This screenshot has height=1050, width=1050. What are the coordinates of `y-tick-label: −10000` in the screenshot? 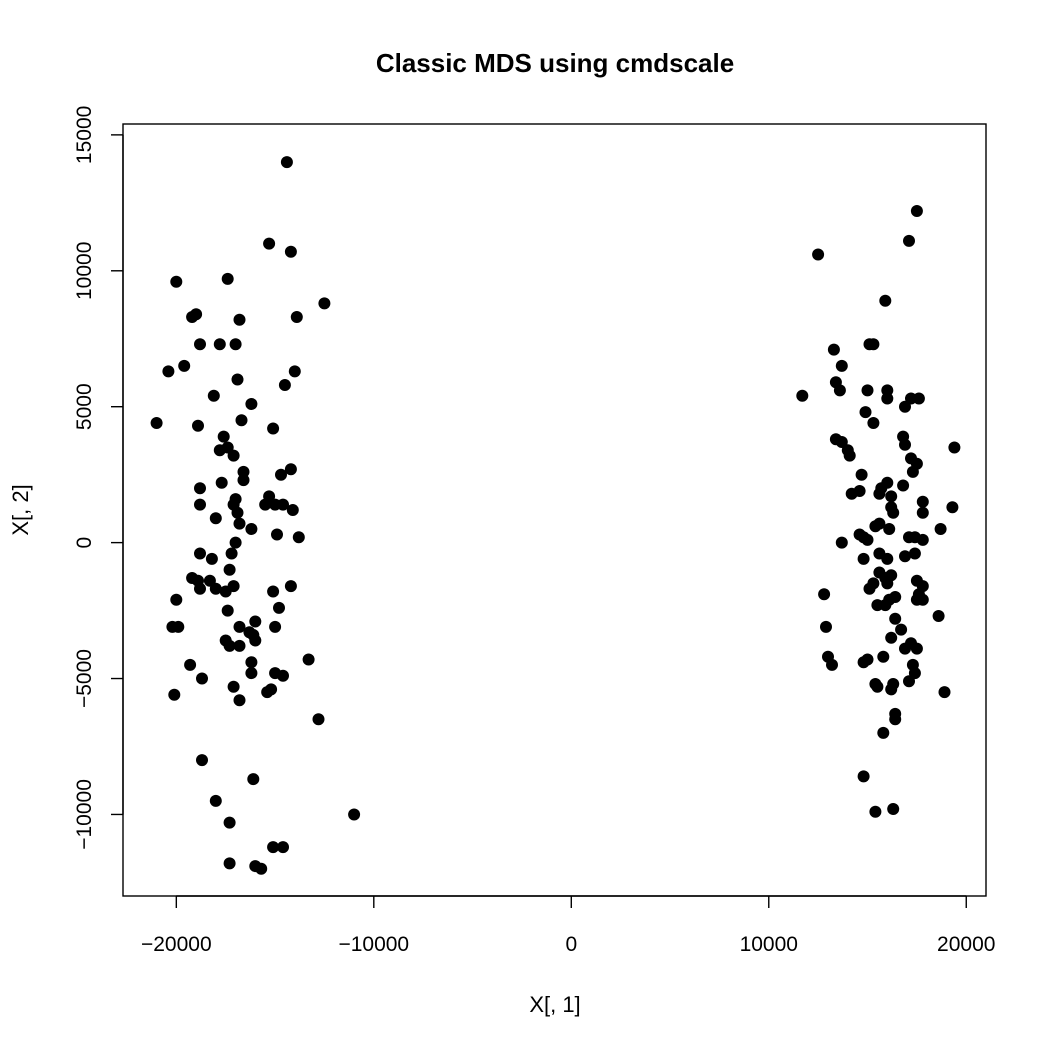 It's located at (84, 814).